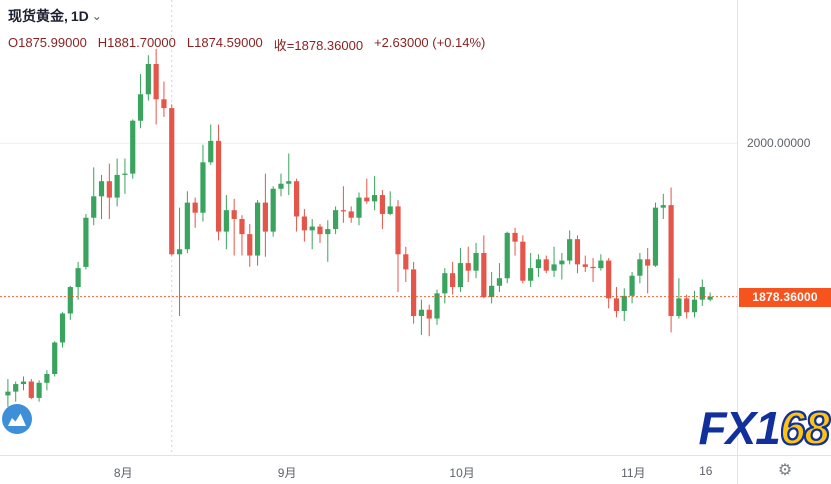 This screenshot has width=831, height=484. Describe the element at coordinates (96, 16) in the screenshot. I see `chevron-down-icon: ⌄` at that location.